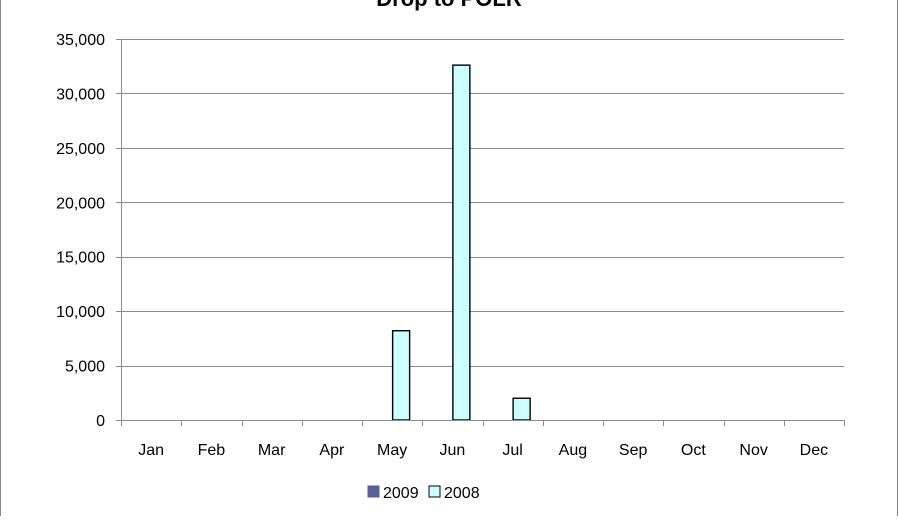 The image size is (898, 521). Describe the element at coordinates (80, 40) in the screenshot. I see `y-tick-label: 35,000` at that location.